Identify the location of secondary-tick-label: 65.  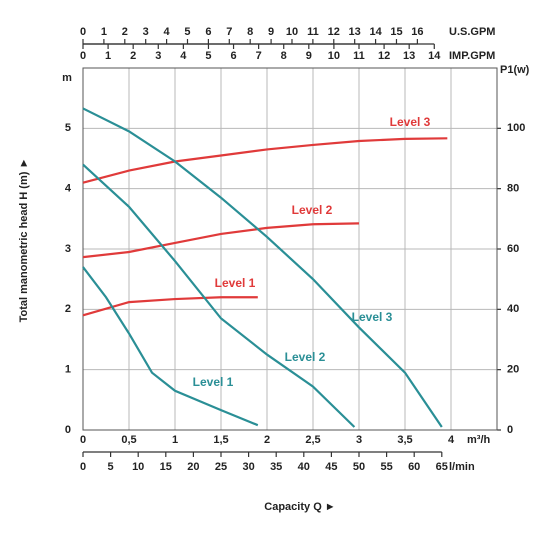
(442, 467).